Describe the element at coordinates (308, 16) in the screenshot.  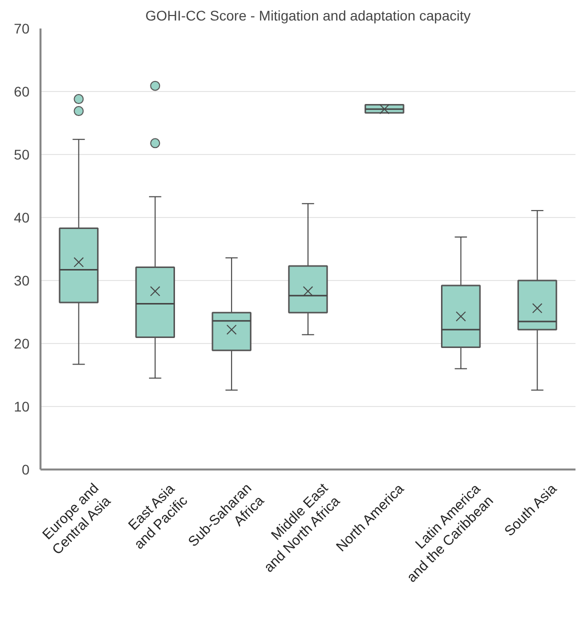
I see `chart-title: GOHI-CC Score - Mitigation and adaptation capacity` at that location.